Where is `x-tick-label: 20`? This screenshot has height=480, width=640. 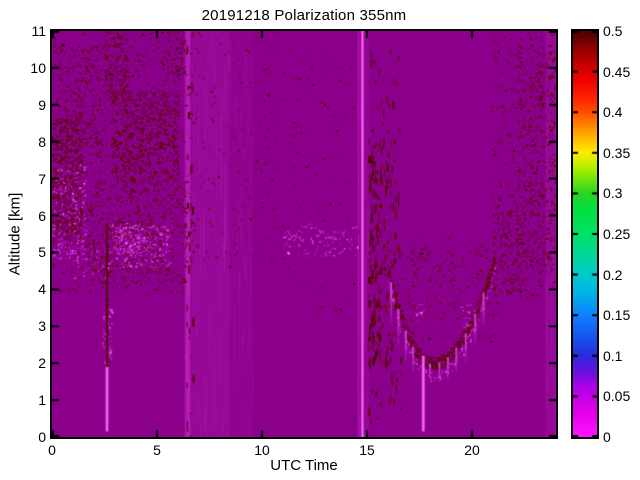 x-tick-label: 20 is located at coordinates (472, 450).